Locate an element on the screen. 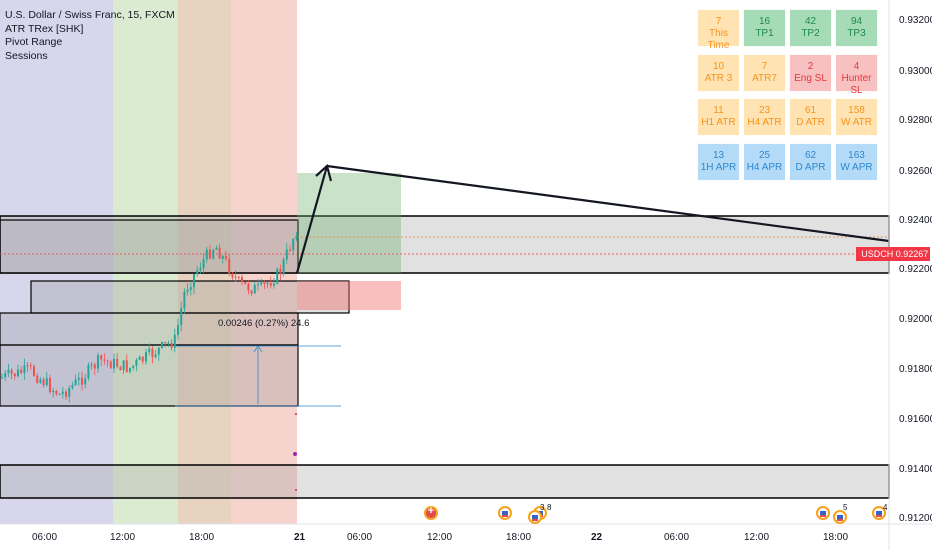  session-band-ny-pm is located at coordinates (264, 262).